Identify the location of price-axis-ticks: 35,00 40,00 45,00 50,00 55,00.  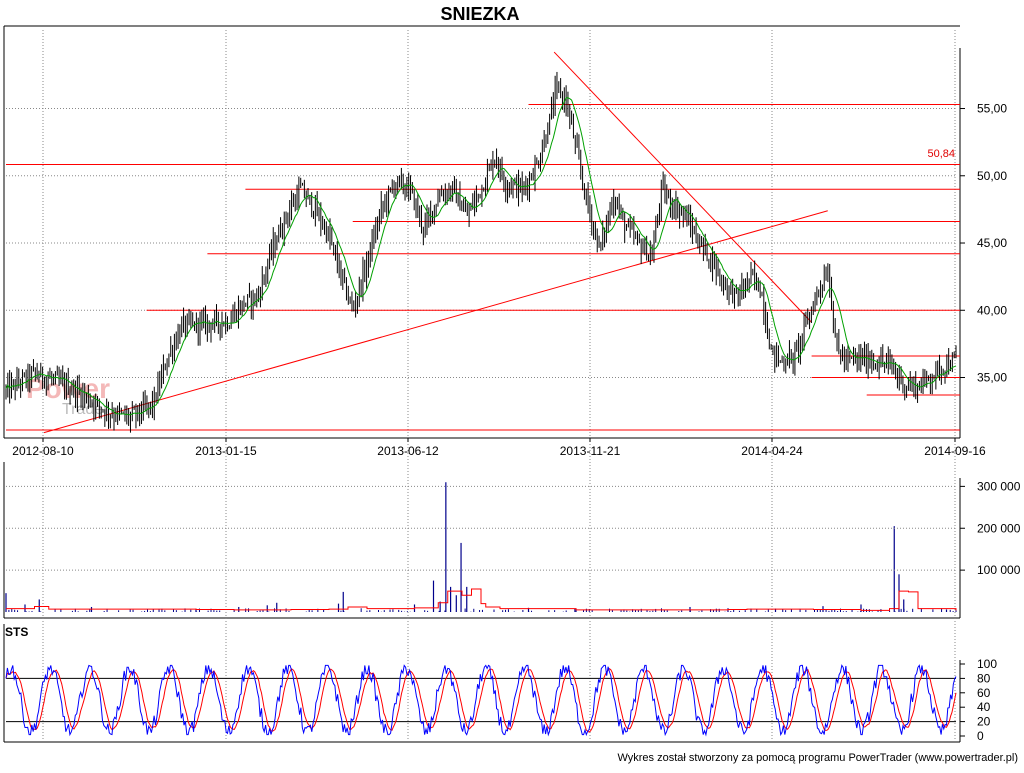
(983, 243).